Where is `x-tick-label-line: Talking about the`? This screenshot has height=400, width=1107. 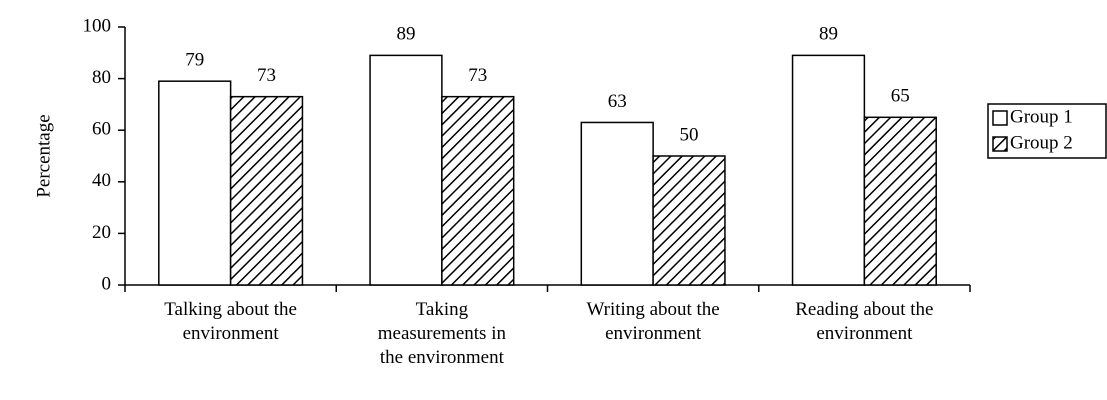
x-tick-label-line: Talking about the is located at coordinates (230, 309).